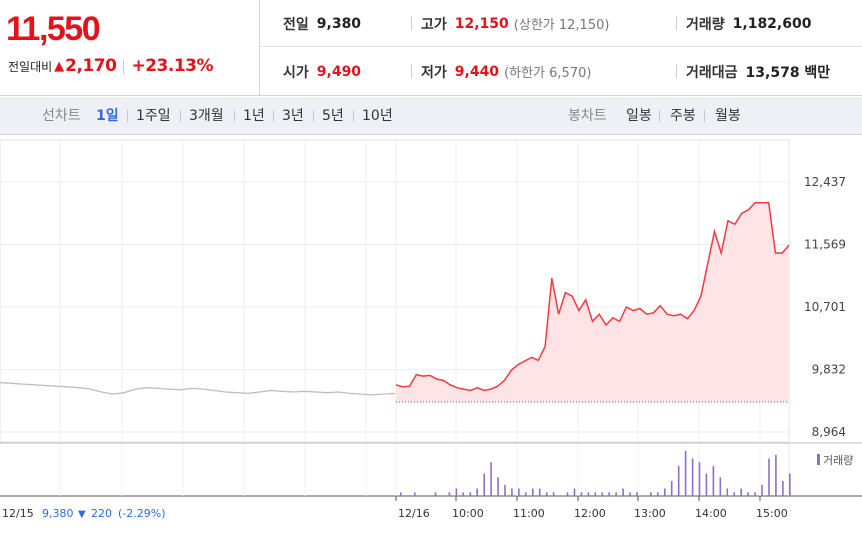 Image resolution: width=862 pixels, height=543 pixels. What do you see at coordinates (825, 245) in the screenshot?
I see `y-tick-label: 11,569` at bounding box center [825, 245].